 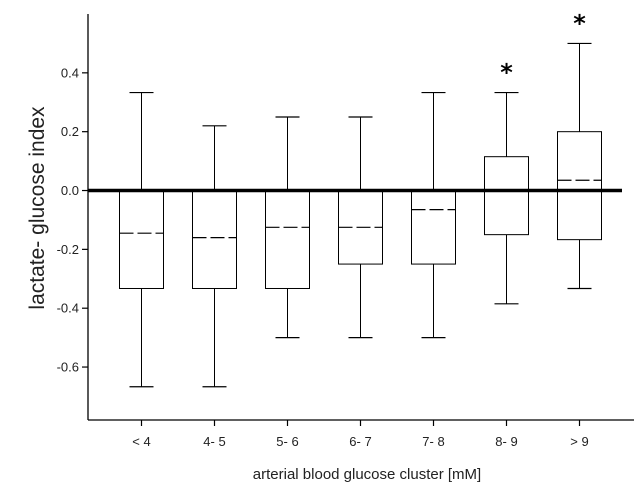 I want to click on y-tick-label: 0.0, so click(x=70, y=190).